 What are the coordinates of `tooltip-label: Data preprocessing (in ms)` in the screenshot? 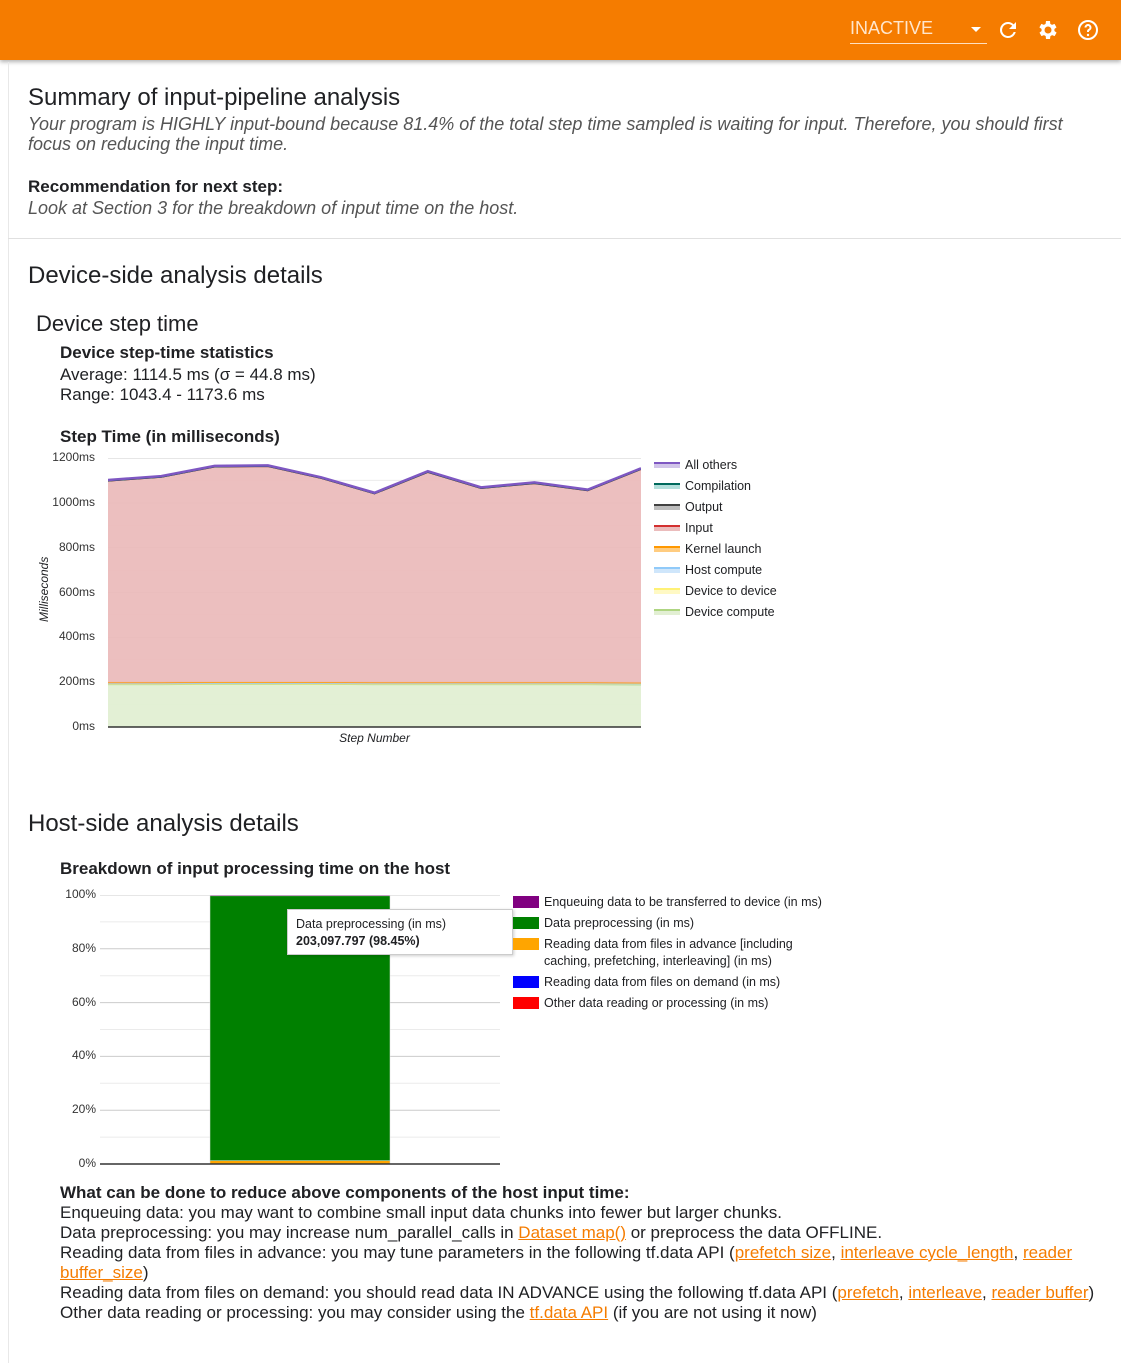 It's located at (371, 924).